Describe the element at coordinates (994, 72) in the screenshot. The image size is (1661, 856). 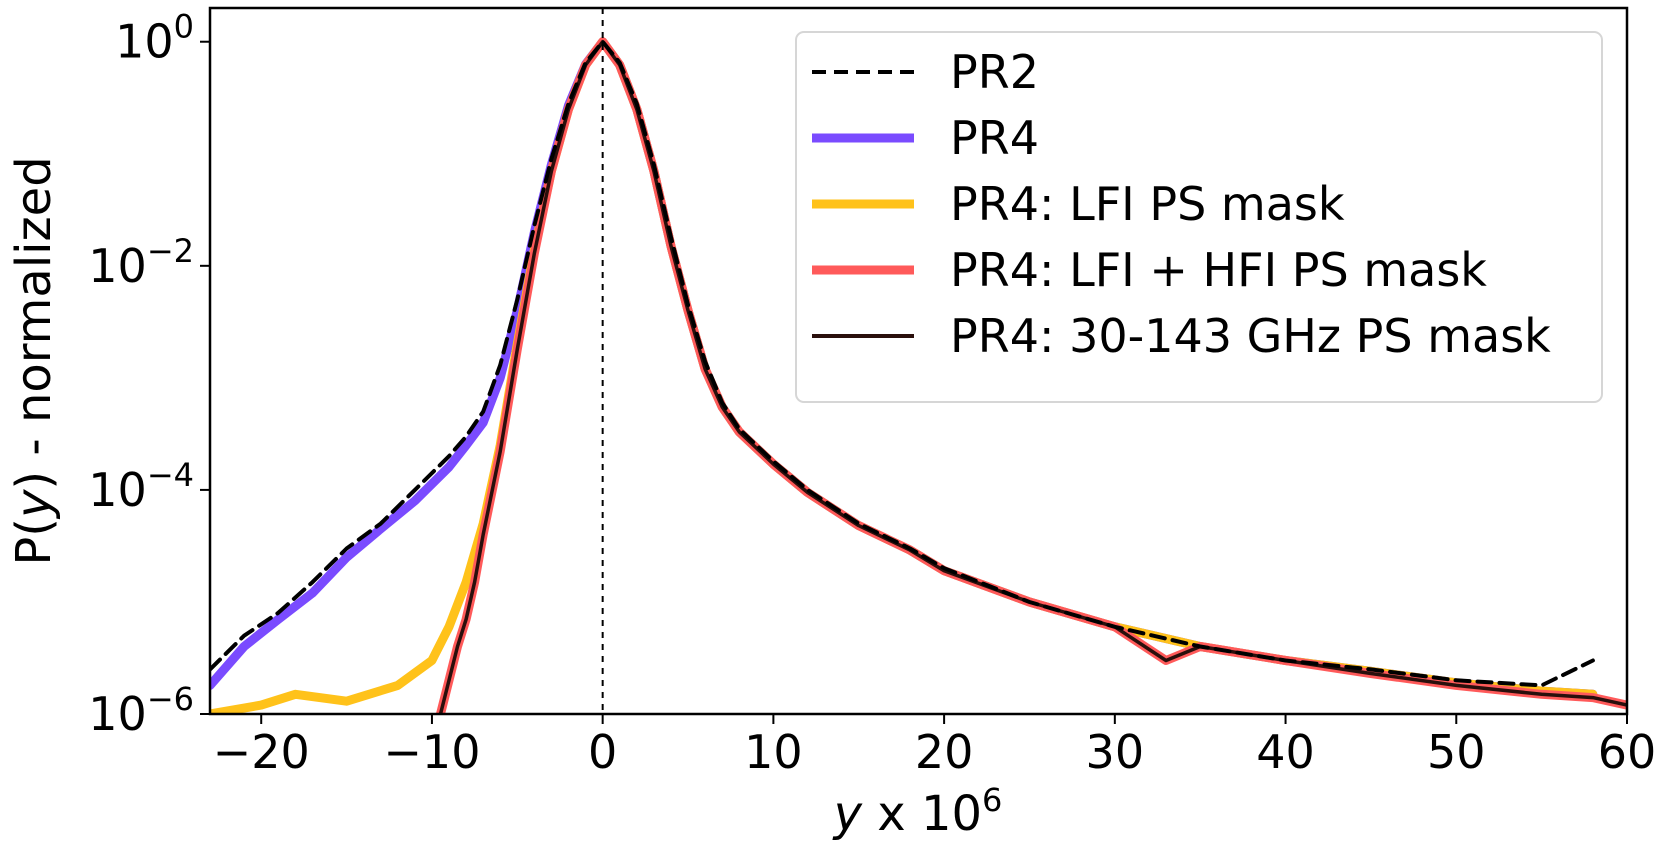
I see `legend-label-1: PR2` at that location.